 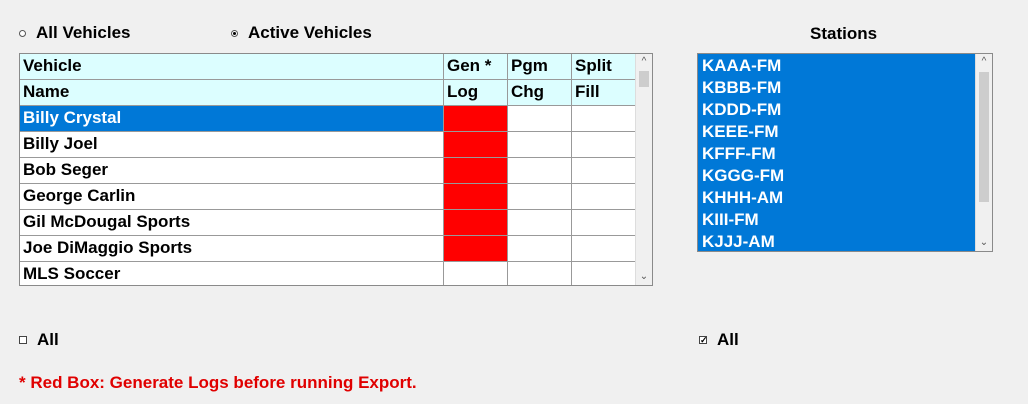 I want to click on vehicles-select-all-checkbox: All, so click(x=39, y=339).